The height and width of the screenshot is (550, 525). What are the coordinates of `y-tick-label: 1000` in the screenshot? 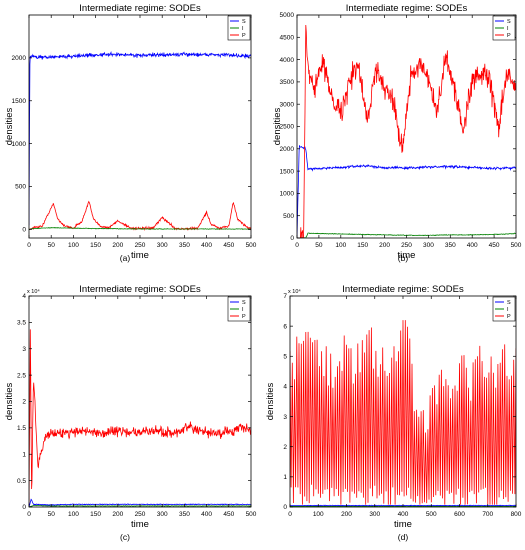 It's located at (19, 144).